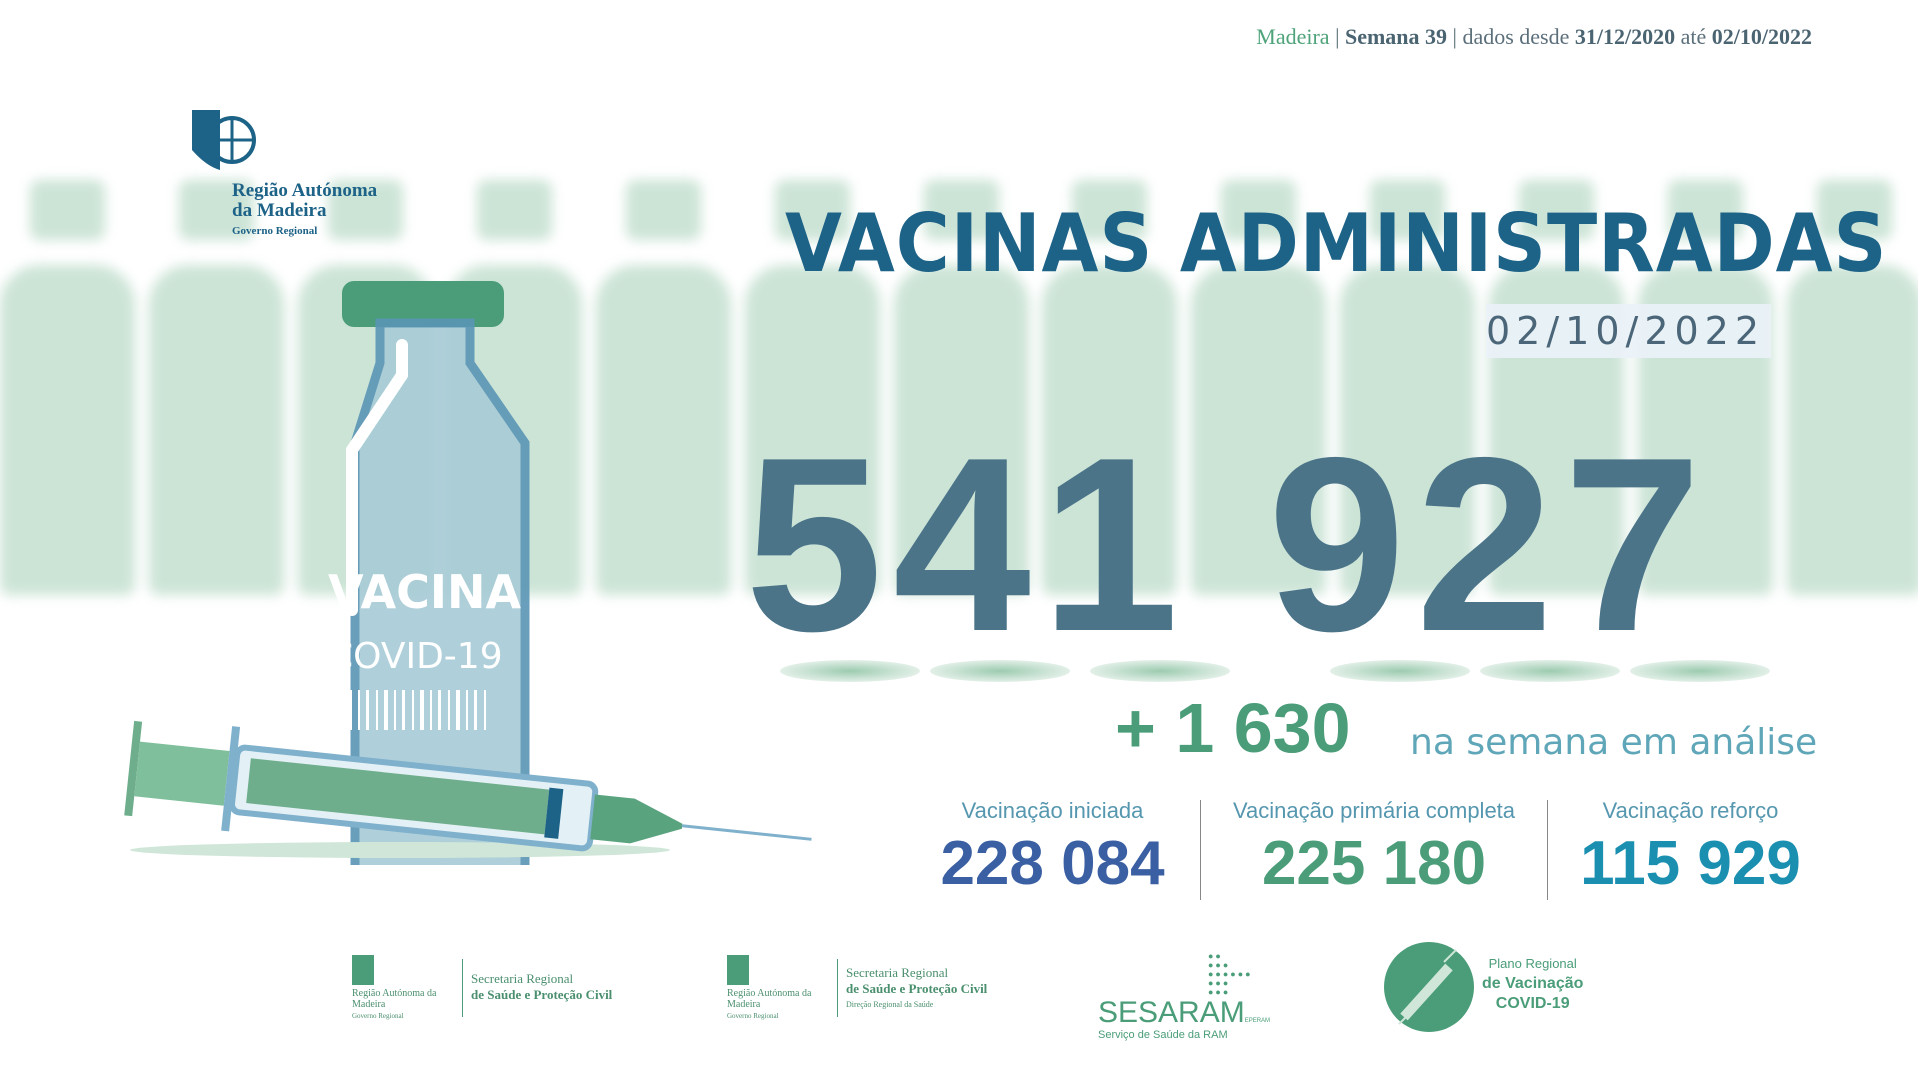 The width and height of the screenshot is (1918, 1079). What do you see at coordinates (1761, 36) in the screenshot?
I see `end-date: 02/10/2022` at bounding box center [1761, 36].